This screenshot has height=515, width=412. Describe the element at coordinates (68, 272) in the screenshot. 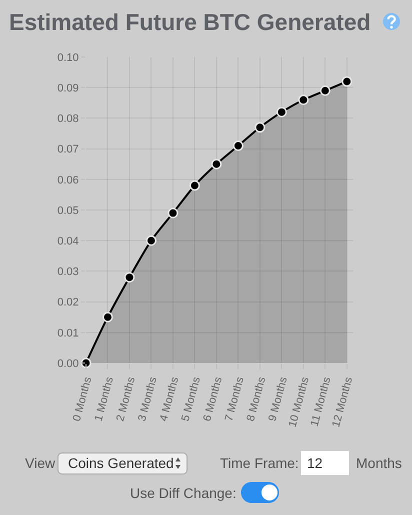

I see `y-tick-label: 0.03` at that location.